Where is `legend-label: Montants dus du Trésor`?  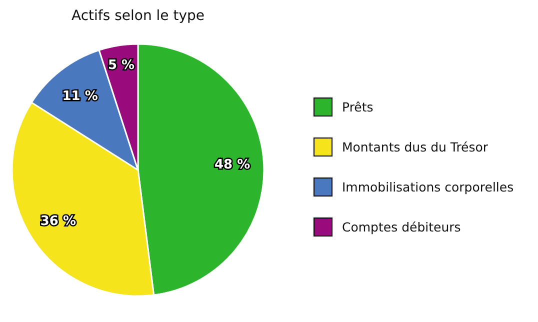
legend-label: Montants dus du Trésor is located at coordinates (415, 146).